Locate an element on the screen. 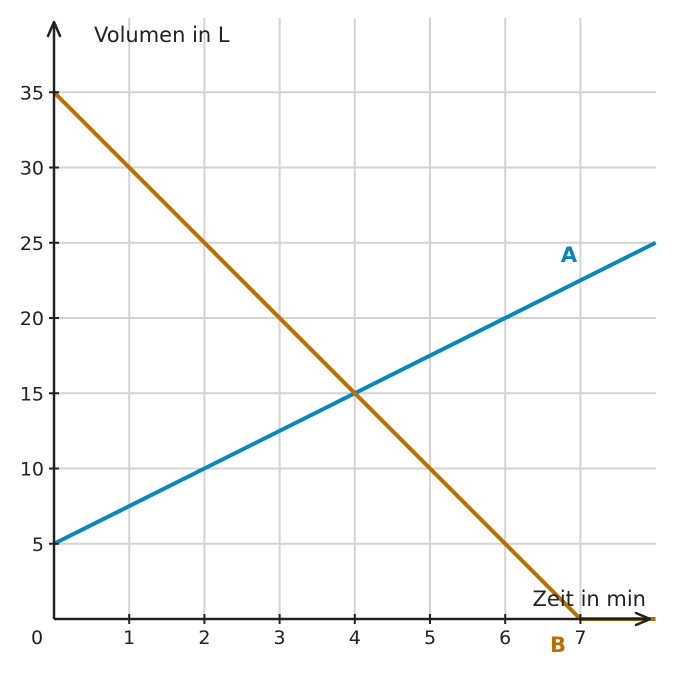 This screenshot has width=674, height=675. x-tick-label-6: 6 is located at coordinates (505, 638).